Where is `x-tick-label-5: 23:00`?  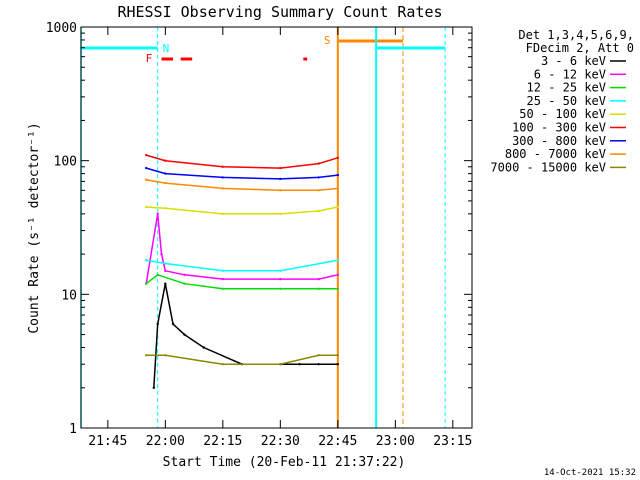 x-tick-label-5: 23:00 is located at coordinates (395, 441).